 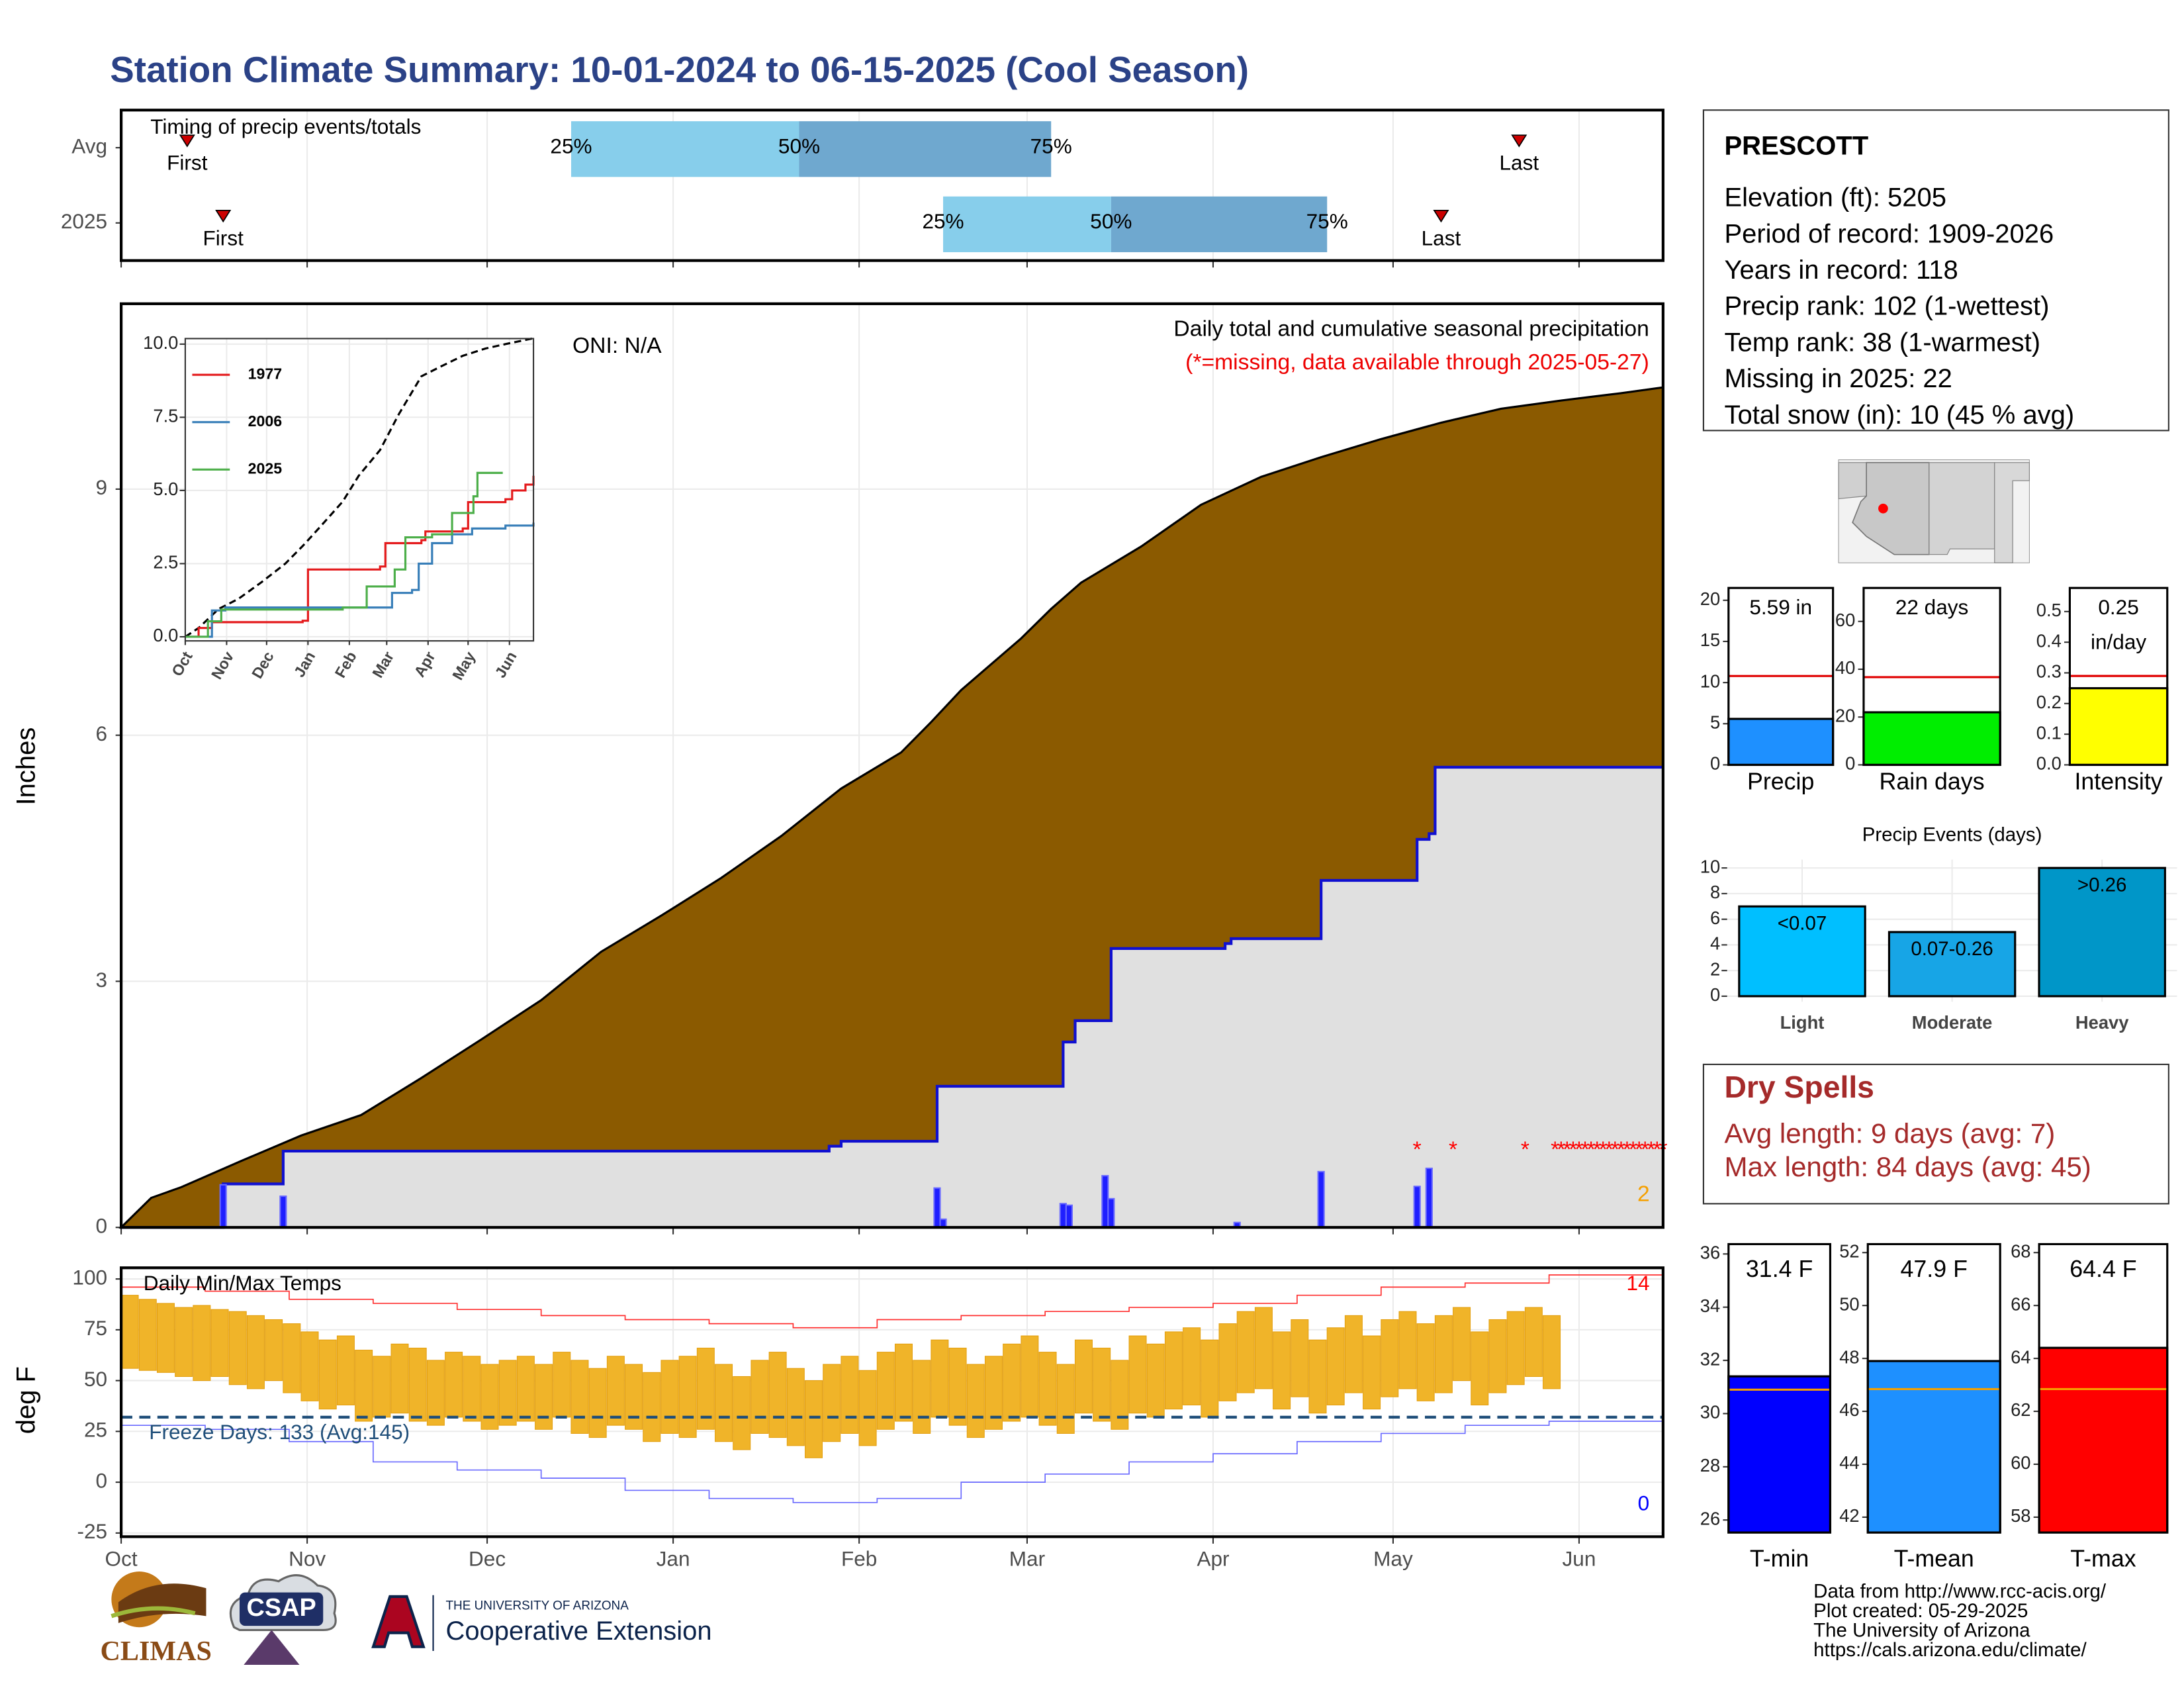 I want to click on station-dot, so click(x=1883, y=508).